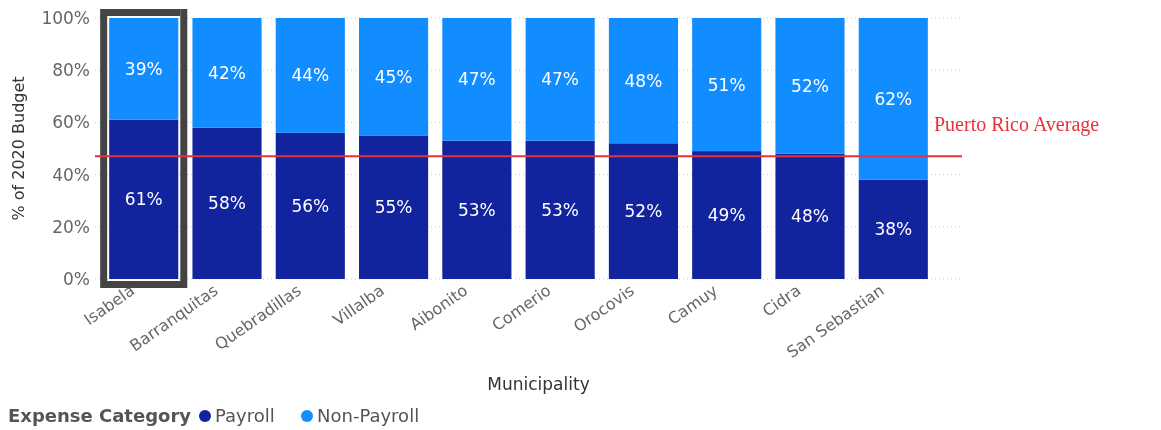  Describe the element at coordinates (71, 226) in the screenshot. I see `y-tick-label: 20%` at that location.